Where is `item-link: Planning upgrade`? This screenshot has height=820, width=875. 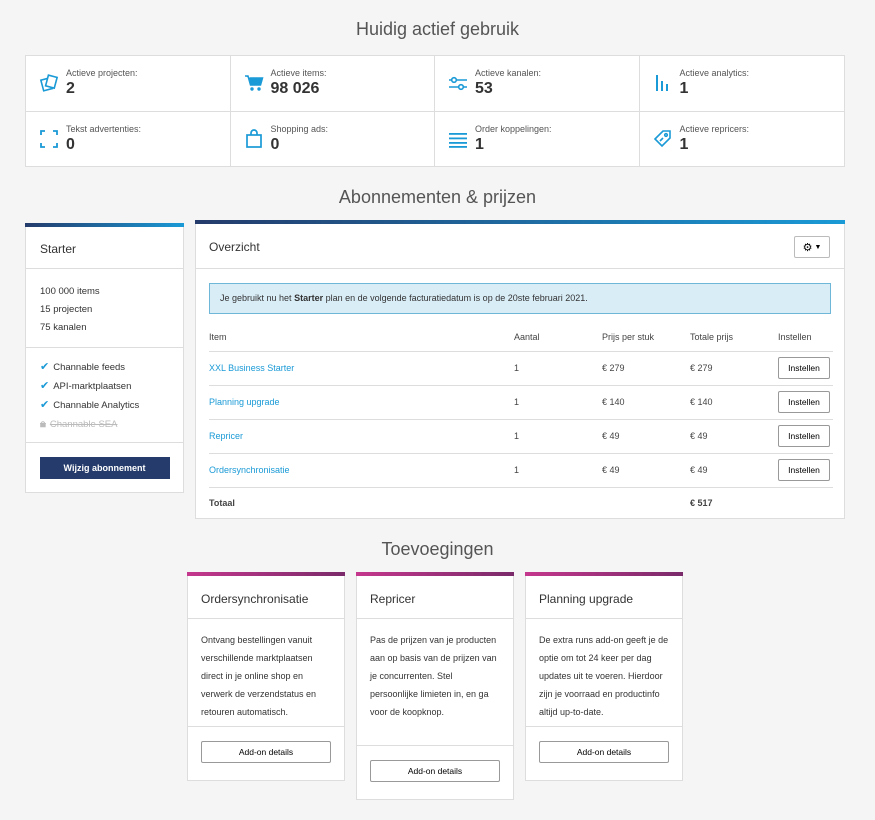
item-link: Planning upgrade is located at coordinates (361, 402).